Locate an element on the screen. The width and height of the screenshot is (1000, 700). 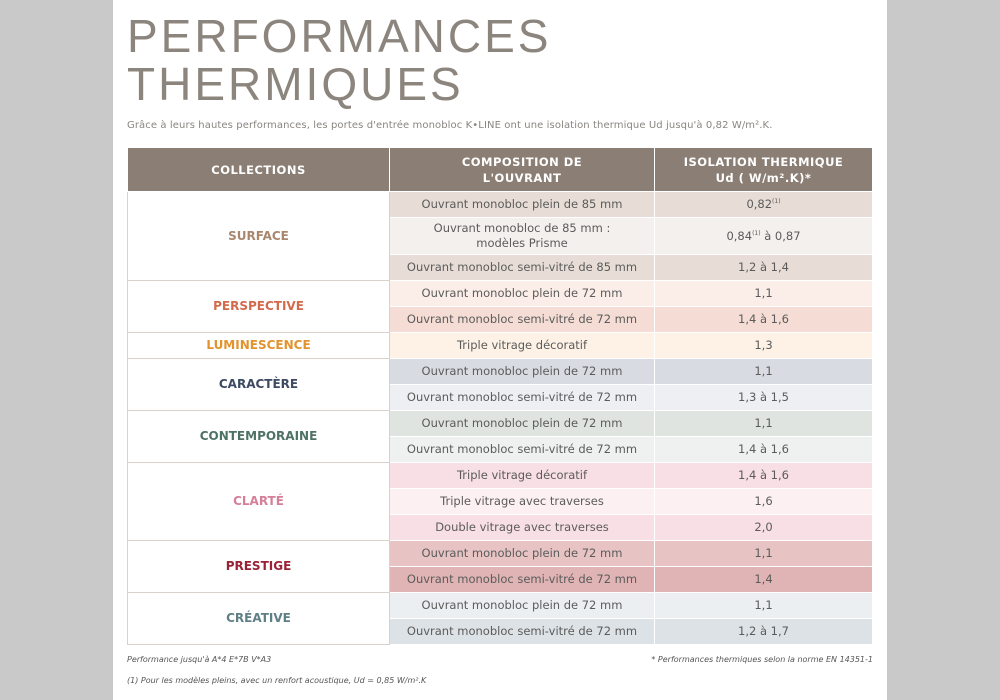
table-row: CLARTÉ Triple vitrage décoratif 1,4 à 1,6 is located at coordinates (500, 501).